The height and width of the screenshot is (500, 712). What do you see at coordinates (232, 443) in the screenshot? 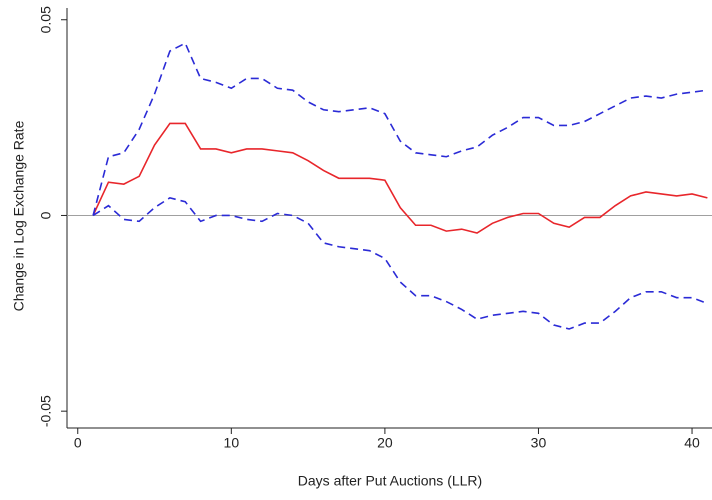
I see `x-tick-label: 10` at bounding box center [232, 443].